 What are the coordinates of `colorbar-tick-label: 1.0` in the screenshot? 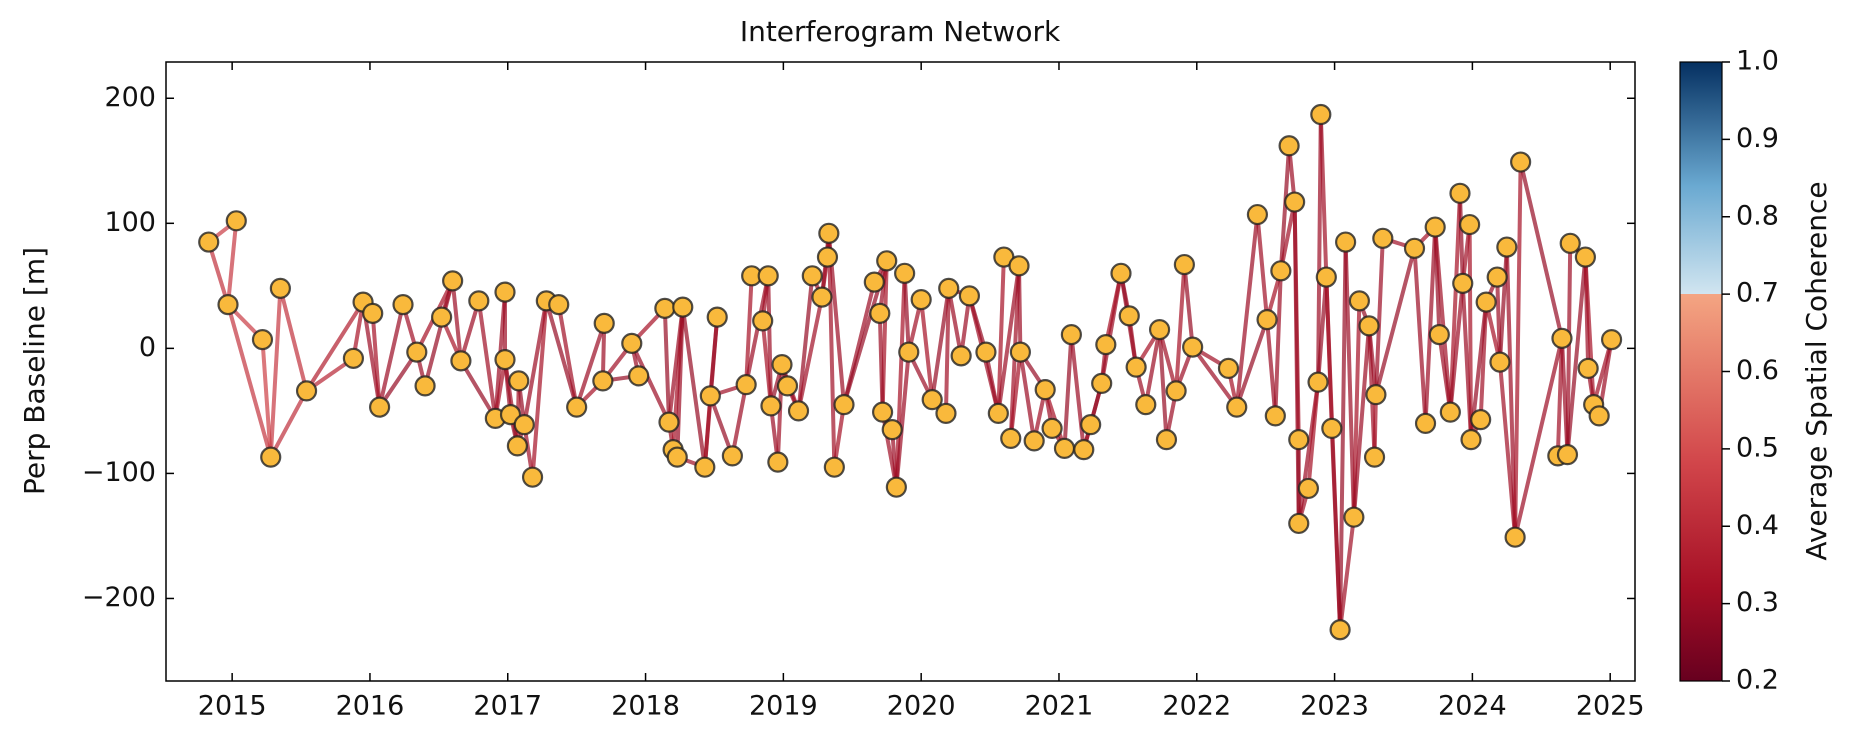 It's located at (1757, 61).